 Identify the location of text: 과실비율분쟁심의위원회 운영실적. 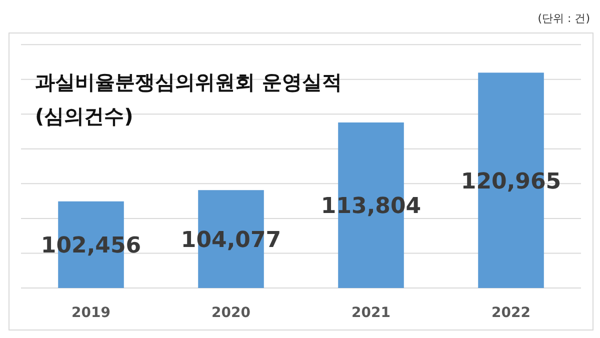
(188, 82).